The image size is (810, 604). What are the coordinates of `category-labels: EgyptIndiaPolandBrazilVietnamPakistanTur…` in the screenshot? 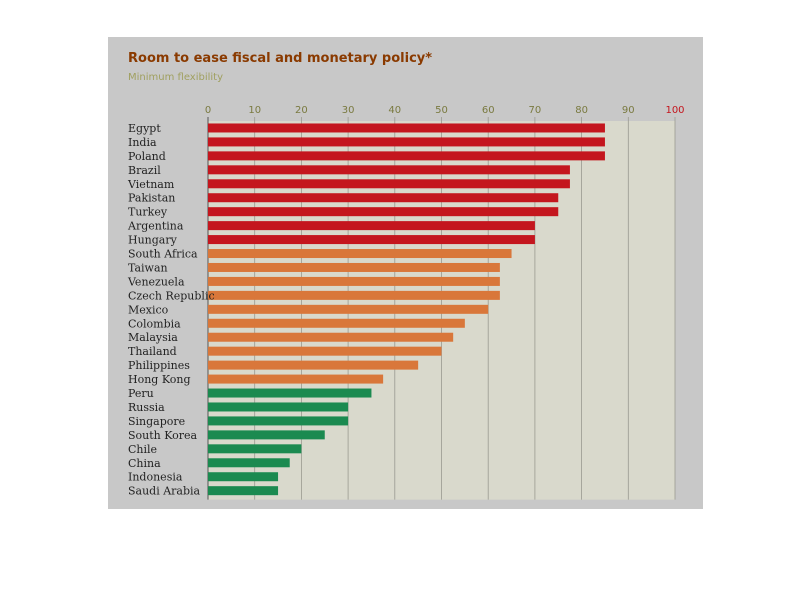 It's located at (171, 310).